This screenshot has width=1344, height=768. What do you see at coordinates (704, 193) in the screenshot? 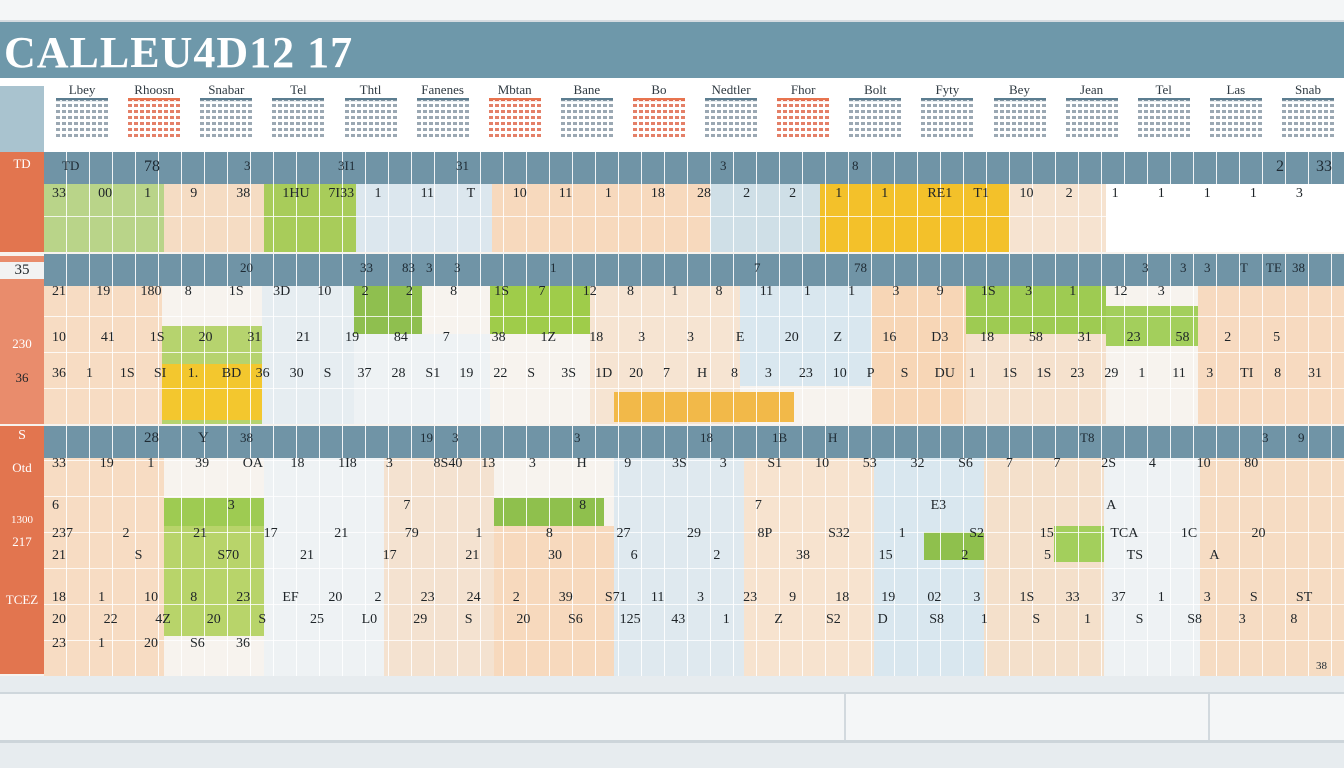
I see `day-number: 28` at bounding box center [704, 193].